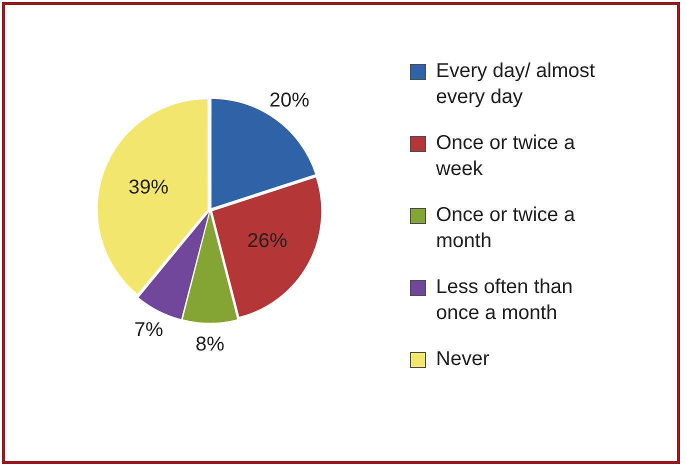 The height and width of the screenshot is (470, 686). I want to click on legend-label: Once or twice a month, so click(506, 228).